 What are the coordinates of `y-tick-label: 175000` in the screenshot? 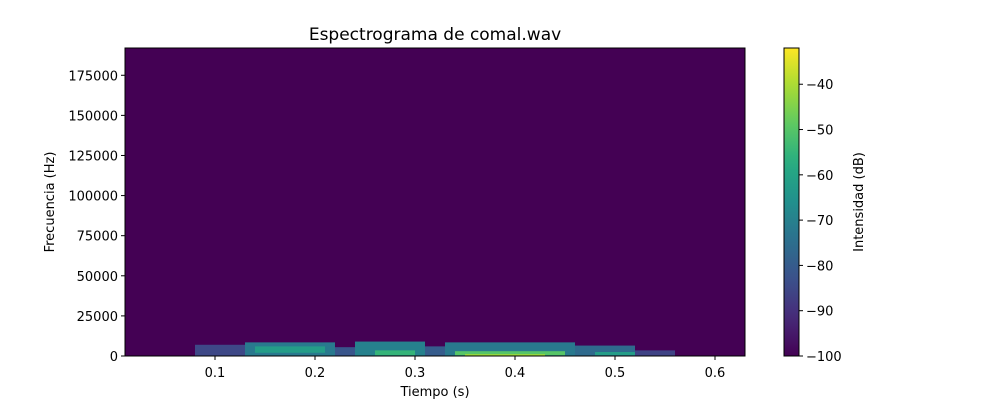 It's located at (93, 76).